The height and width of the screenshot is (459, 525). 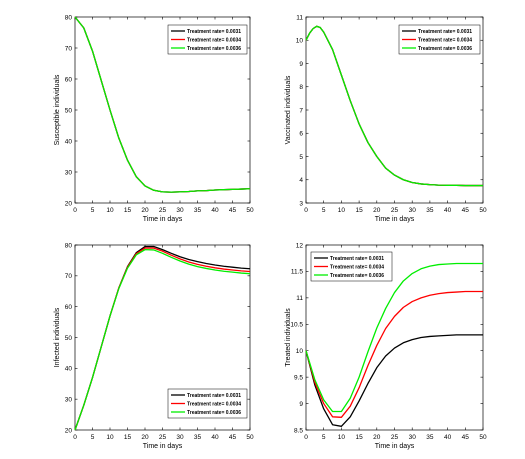 What do you see at coordinates (298, 377) in the screenshot?
I see `y-tick-label: 9.5` at bounding box center [298, 377].